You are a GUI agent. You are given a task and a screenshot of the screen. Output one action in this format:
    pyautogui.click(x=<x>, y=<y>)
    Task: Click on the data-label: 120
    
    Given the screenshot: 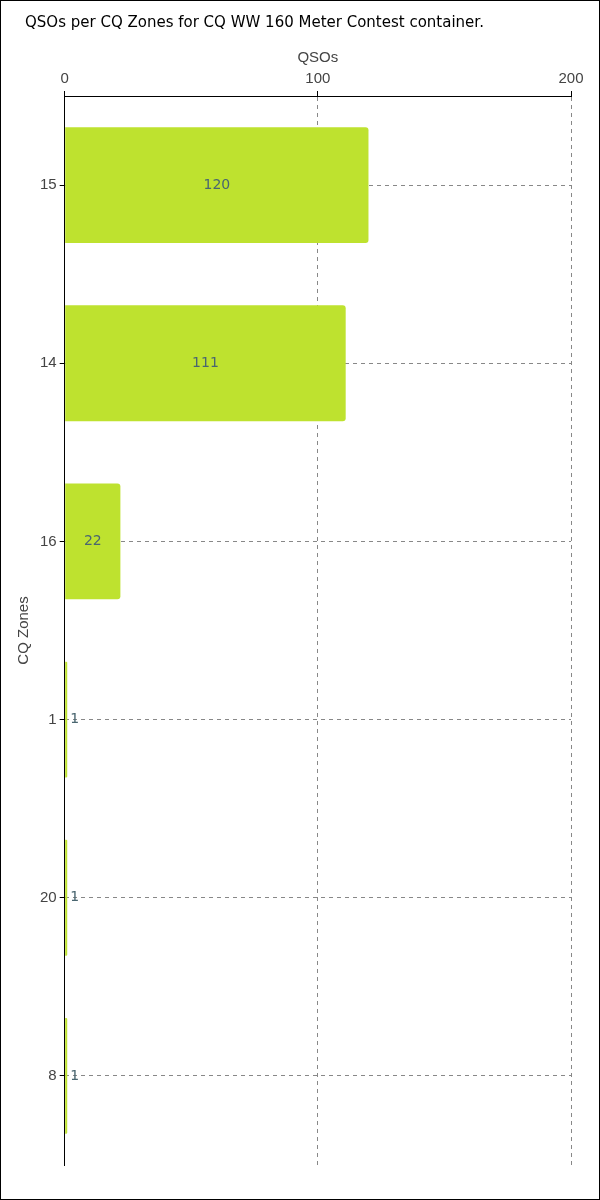 What is the action you would take?
    pyautogui.click(x=217, y=183)
    